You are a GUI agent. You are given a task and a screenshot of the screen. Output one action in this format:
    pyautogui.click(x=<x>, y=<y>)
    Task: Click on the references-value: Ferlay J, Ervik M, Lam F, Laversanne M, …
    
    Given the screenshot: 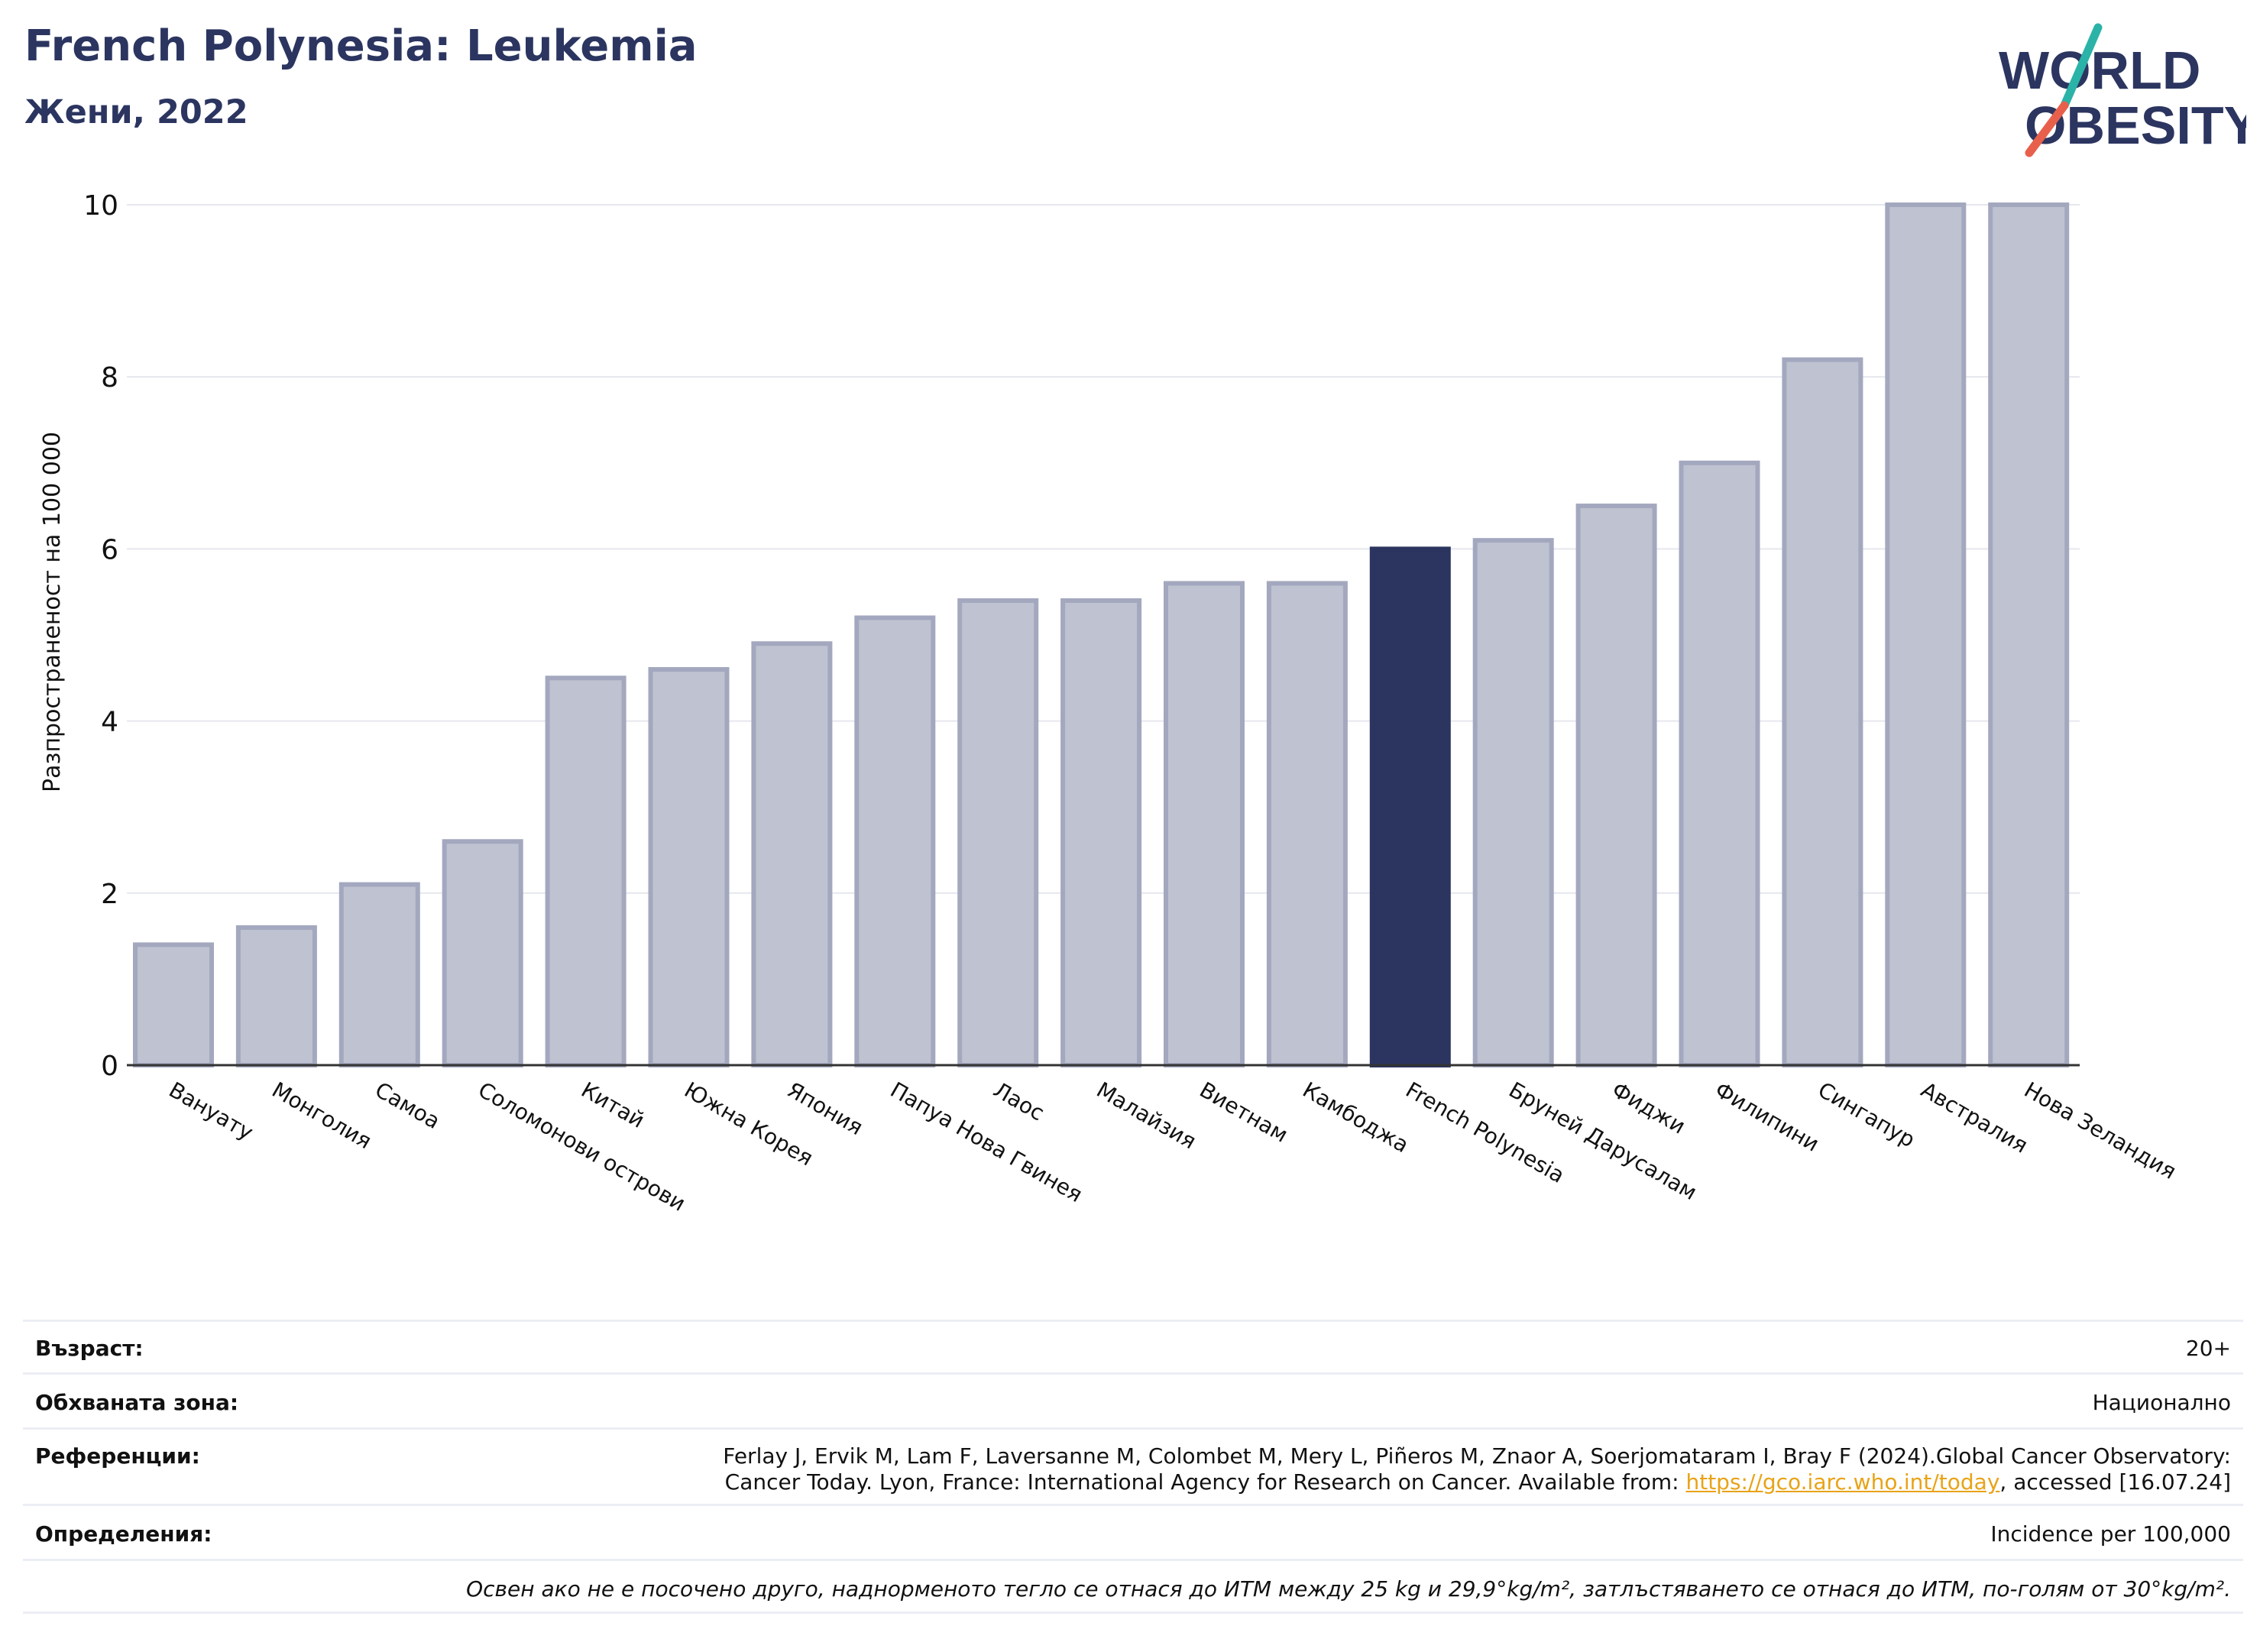 What is the action you would take?
    pyautogui.click(x=1477, y=1469)
    